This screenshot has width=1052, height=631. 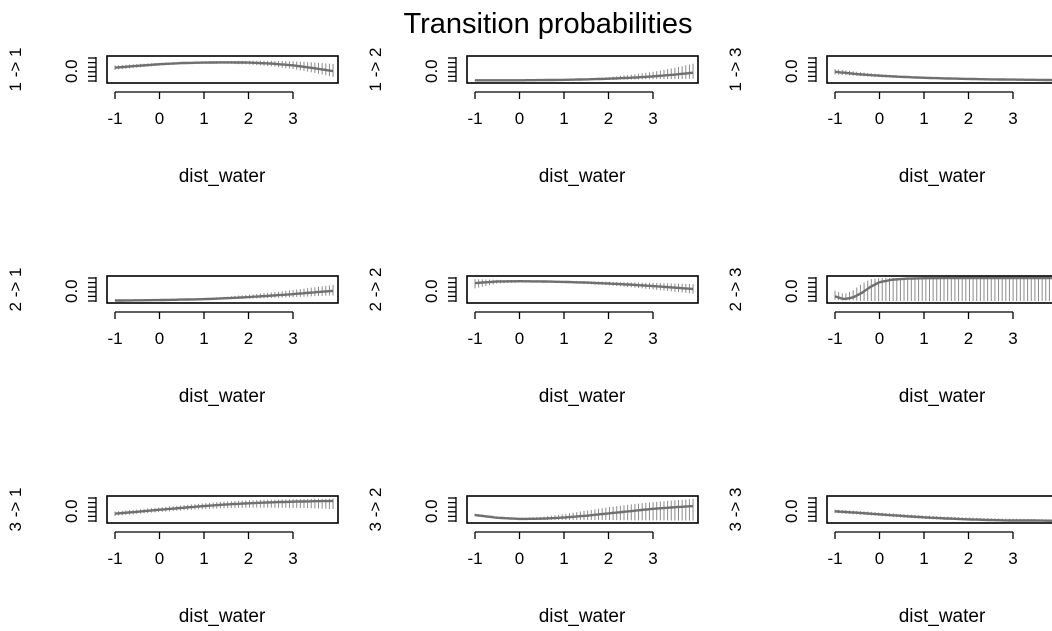 What do you see at coordinates (51, 510) in the screenshot?
I see `y-axis: 0.0 3 -> 1` at bounding box center [51, 510].